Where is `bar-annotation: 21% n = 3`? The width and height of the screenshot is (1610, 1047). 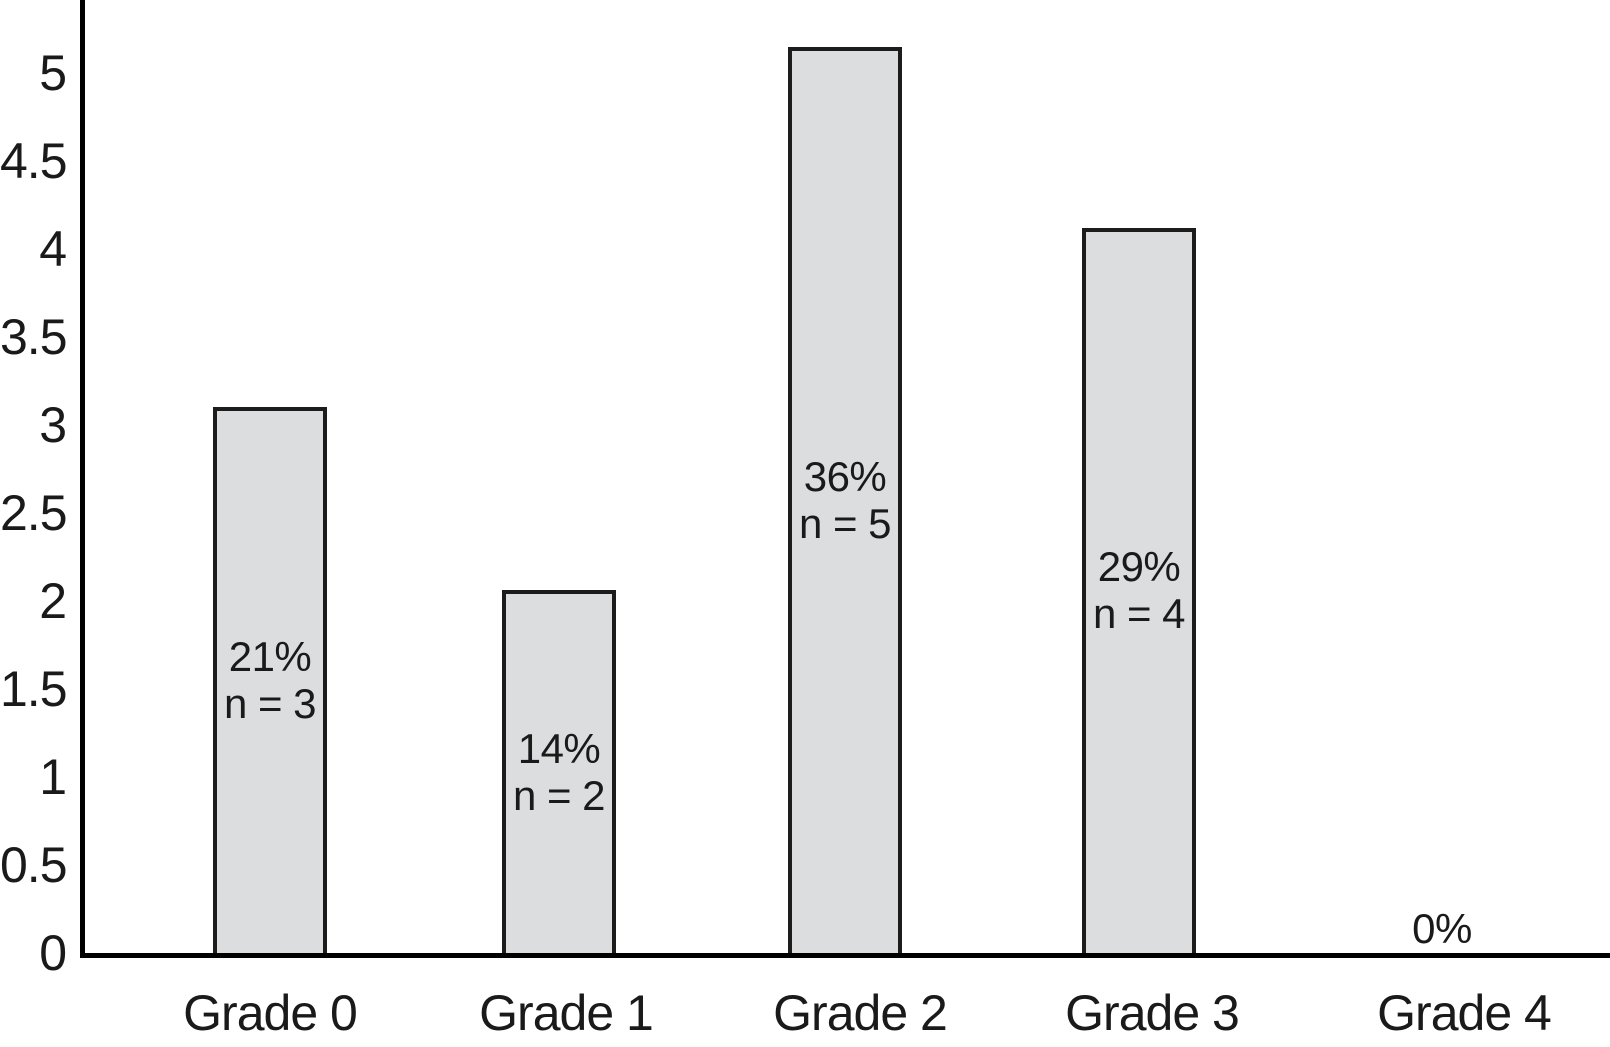 bar-annotation: 21% n = 3 is located at coordinates (270, 680).